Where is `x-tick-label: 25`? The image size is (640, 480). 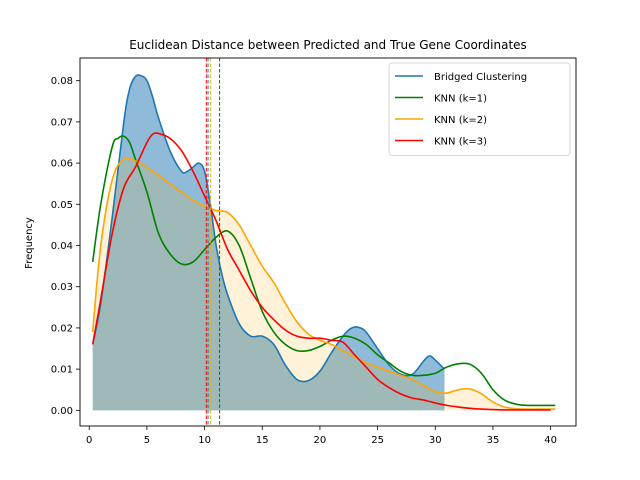
x-tick-label: 25 is located at coordinates (377, 440).